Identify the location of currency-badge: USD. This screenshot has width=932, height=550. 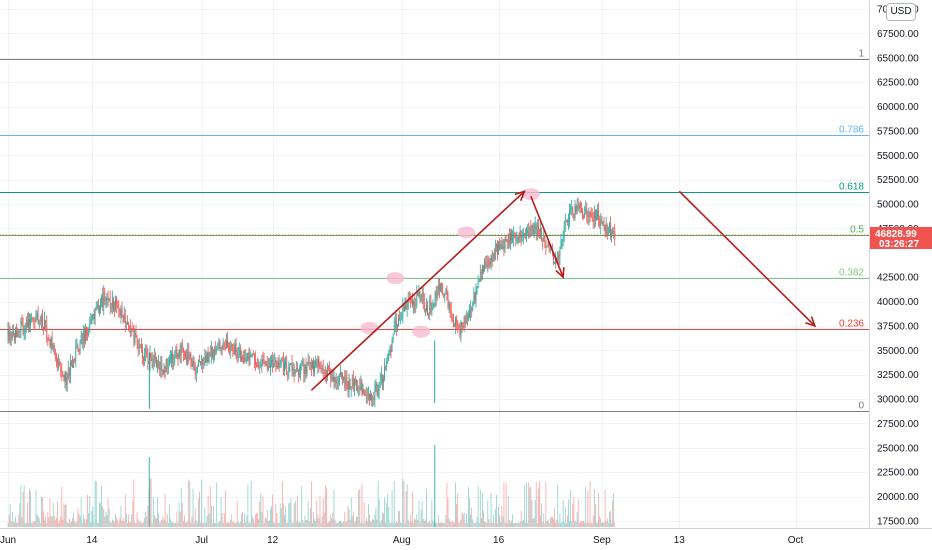
(901, 12).